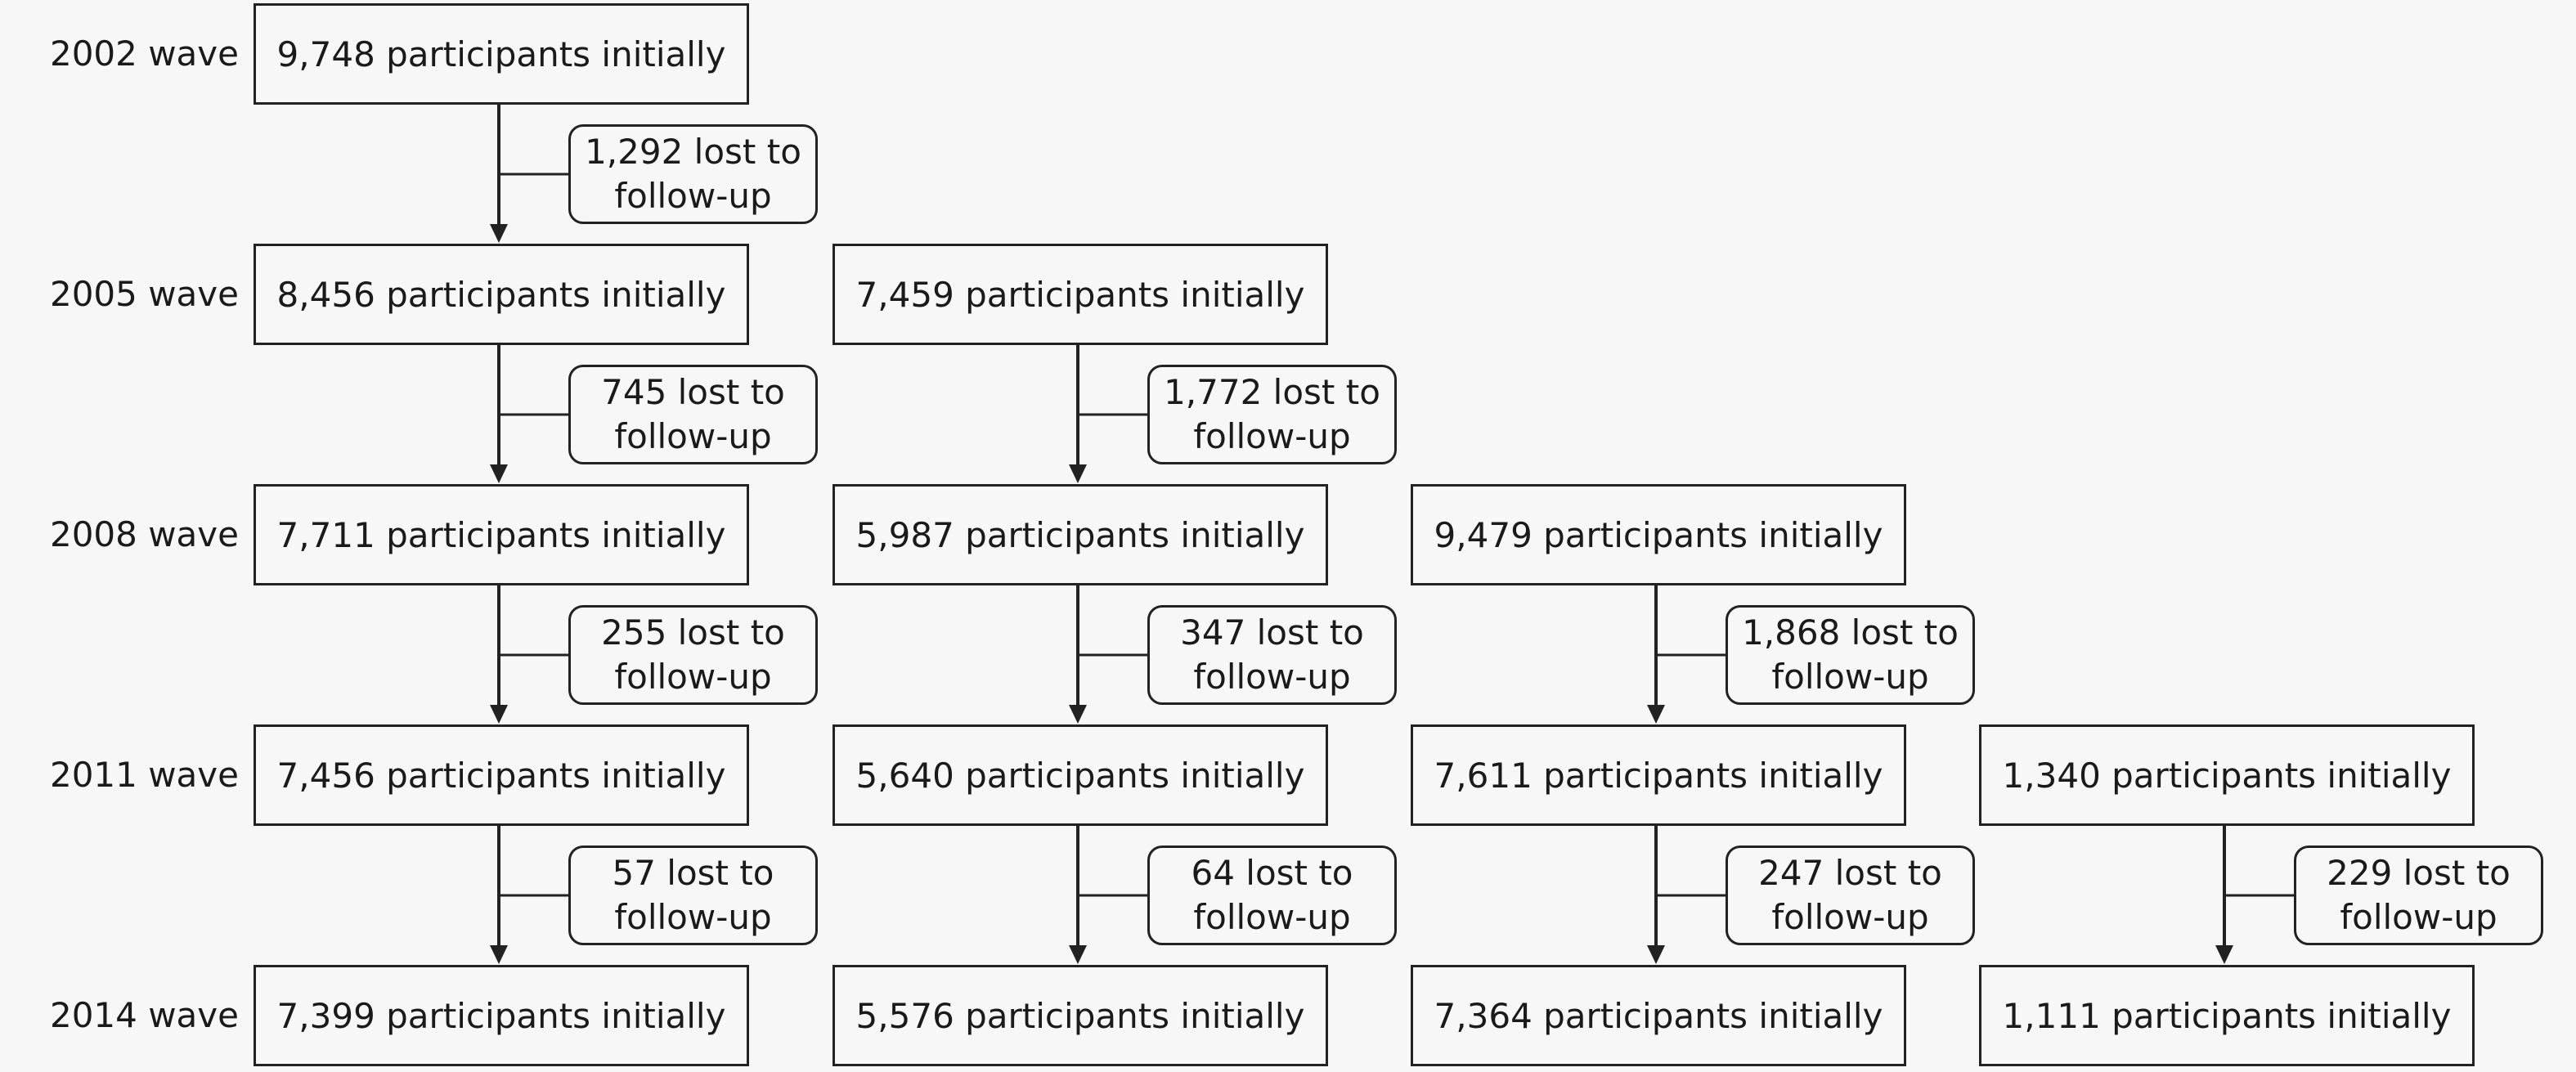  I want to click on participants-box: 7,611 participants initially, so click(1658, 775).